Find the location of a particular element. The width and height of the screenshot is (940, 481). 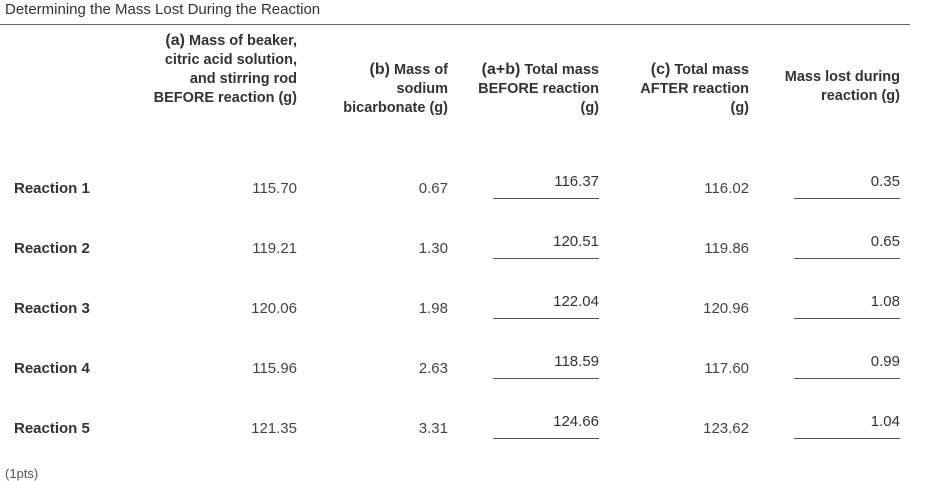

header-total-before-lead: (a+b) is located at coordinates (501, 69).